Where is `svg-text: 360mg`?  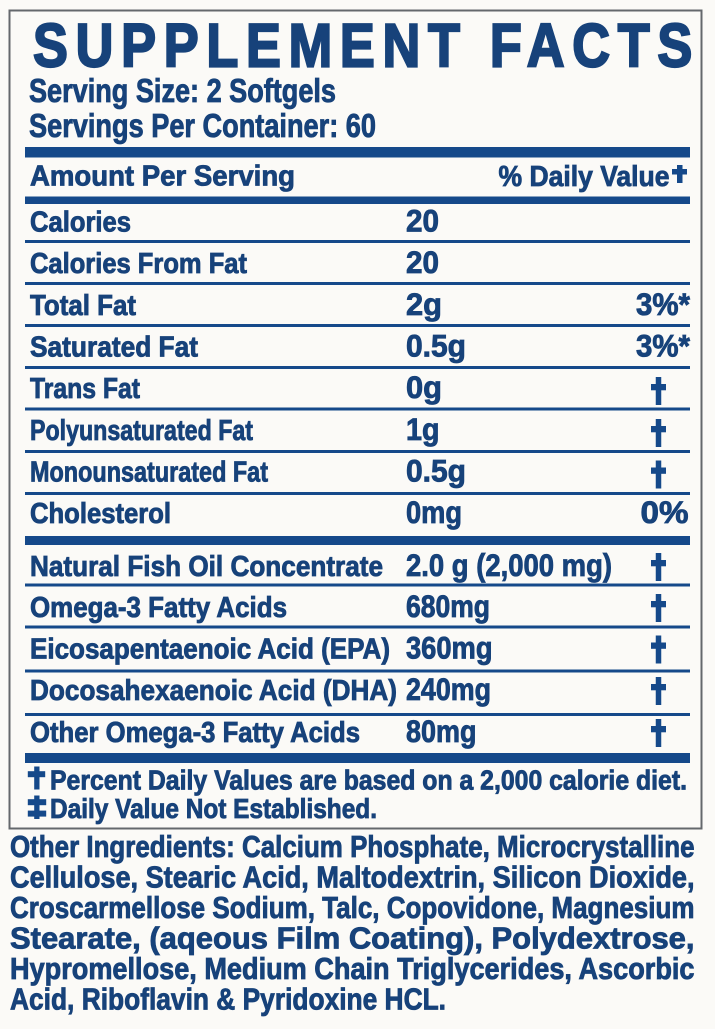 svg-text: 360mg is located at coordinates (449, 648).